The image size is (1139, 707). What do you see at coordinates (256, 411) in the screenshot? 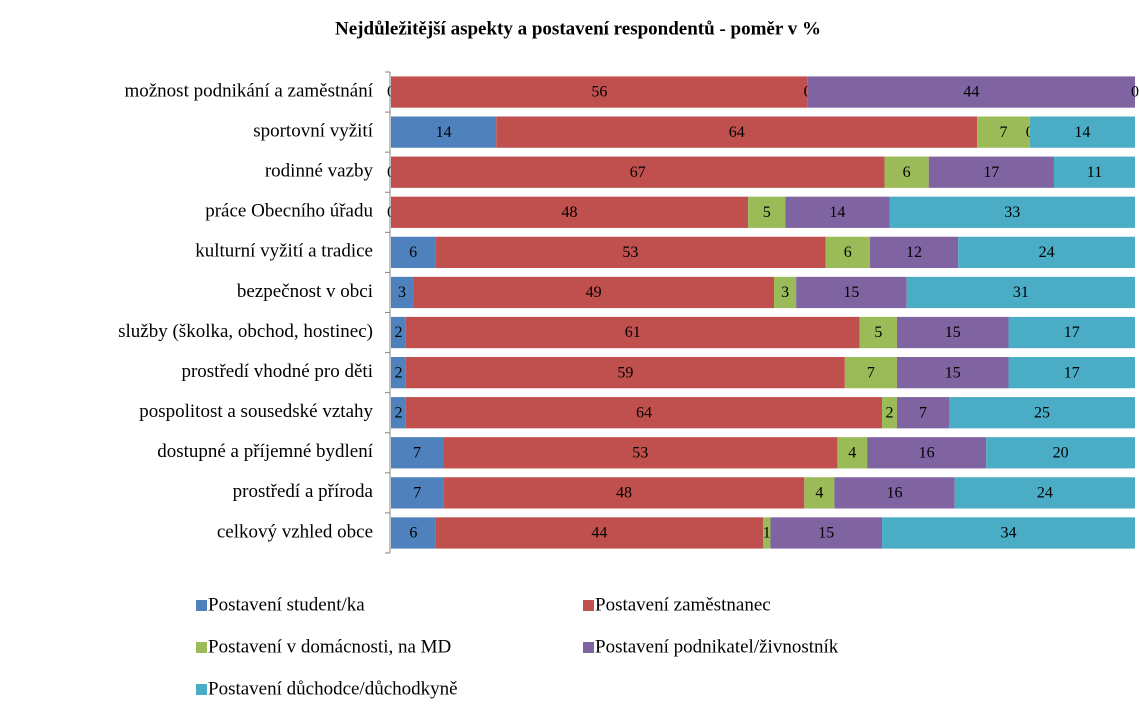
I see `category-label: pospolitost a sousedské vztahy` at bounding box center [256, 411].